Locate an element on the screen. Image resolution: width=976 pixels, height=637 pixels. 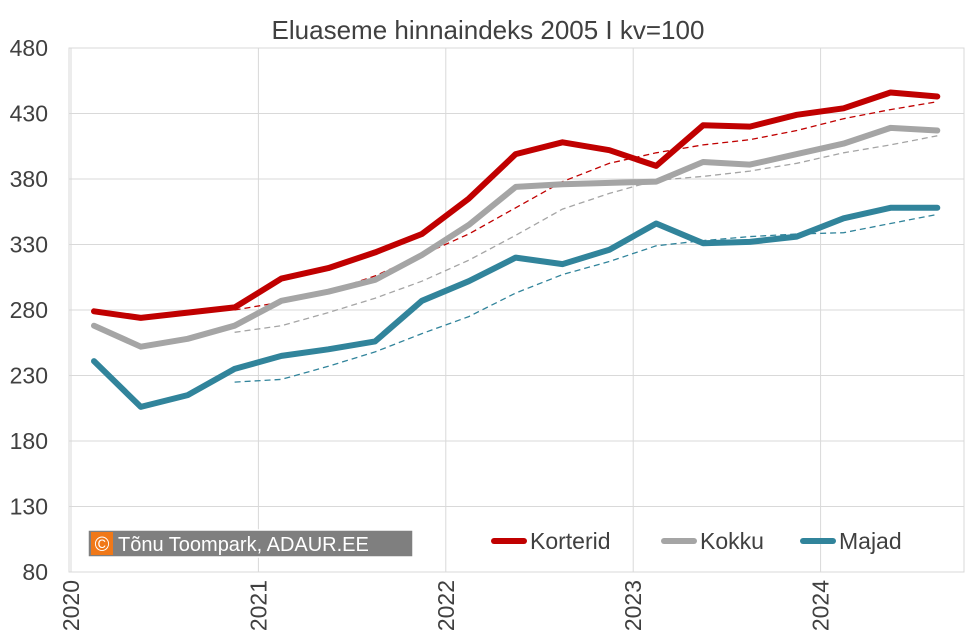
copyright-icon-bg is located at coordinates (102, 543).